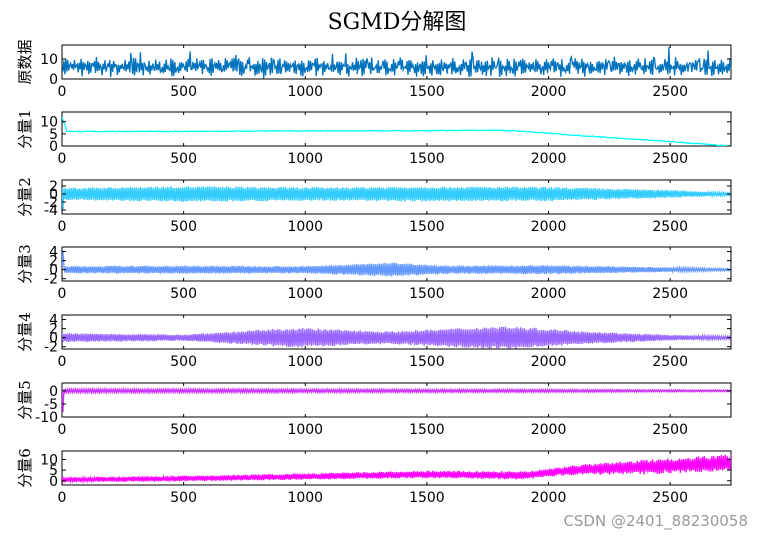  I want to click on y-tick-label: -4, so click(51, 211).